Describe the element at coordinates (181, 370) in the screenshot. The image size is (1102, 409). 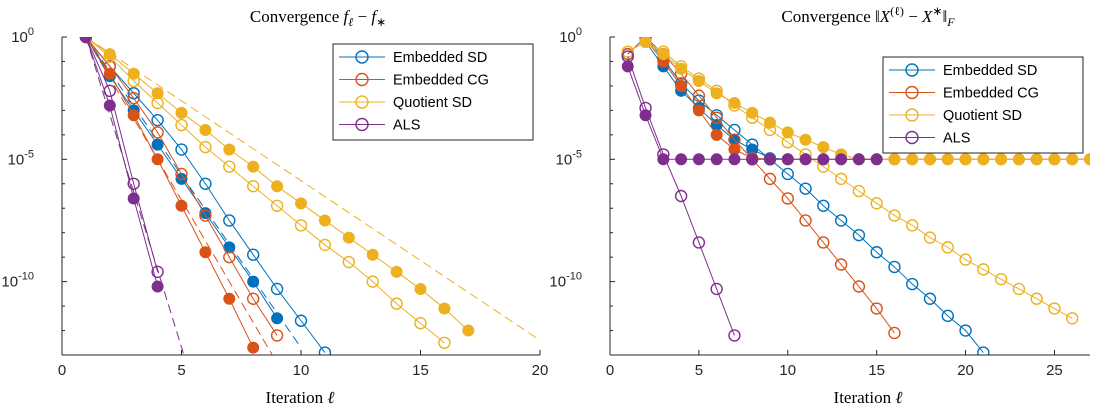
I see `x-tick-label: 5` at that location.